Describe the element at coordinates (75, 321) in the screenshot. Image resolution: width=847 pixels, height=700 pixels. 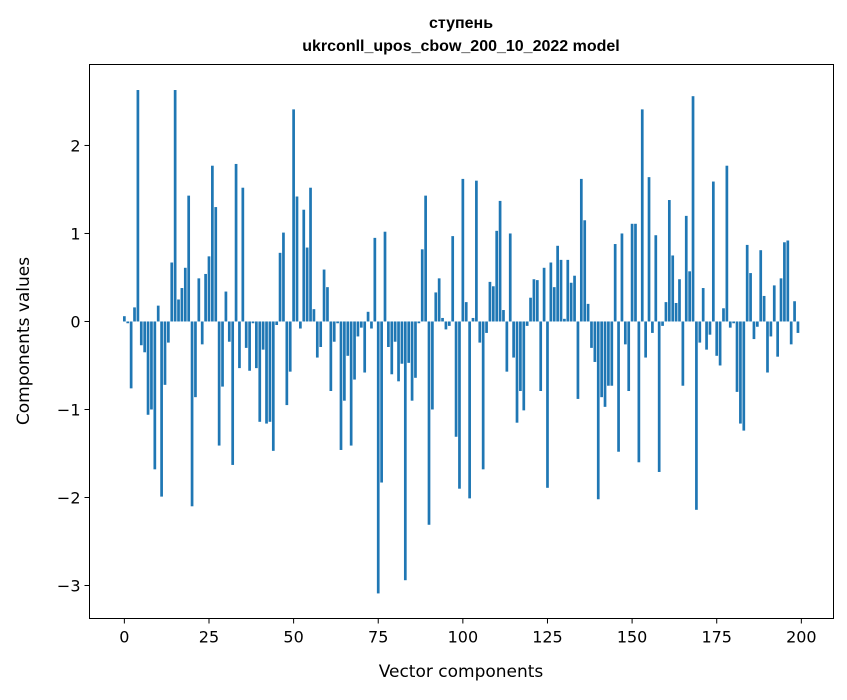
I see `y-tick-label: 0` at that location.